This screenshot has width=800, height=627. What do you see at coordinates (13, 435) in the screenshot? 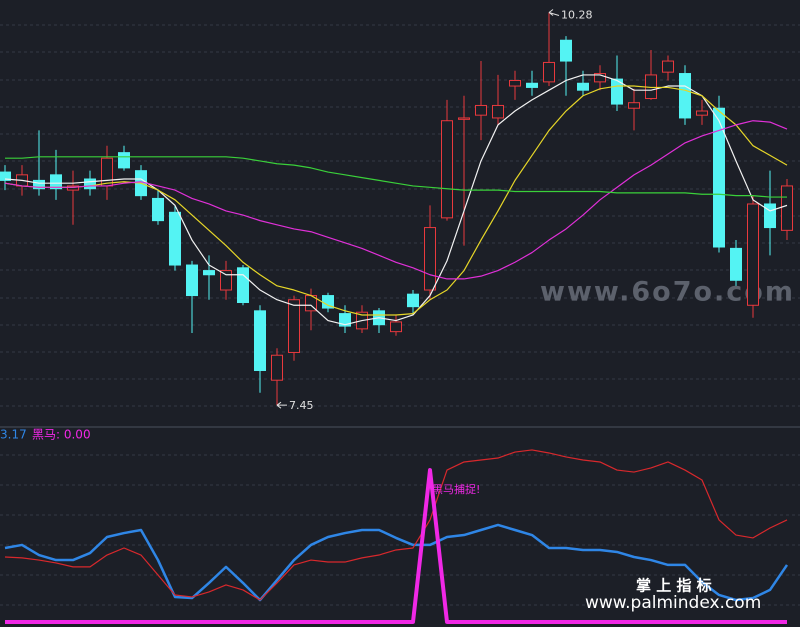
I see `indicator-value: 3.17` at bounding box center [13, 435].